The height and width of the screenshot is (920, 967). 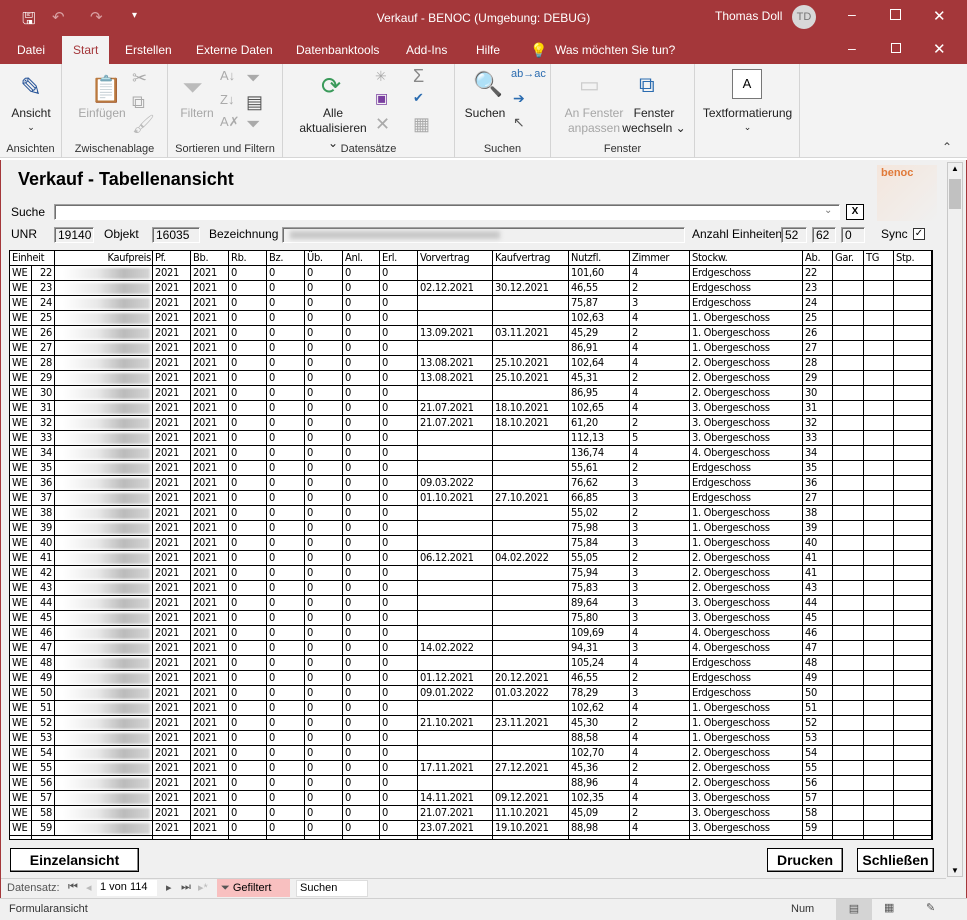 I want to click on table-cell: 42, so click(x=43, y=573).